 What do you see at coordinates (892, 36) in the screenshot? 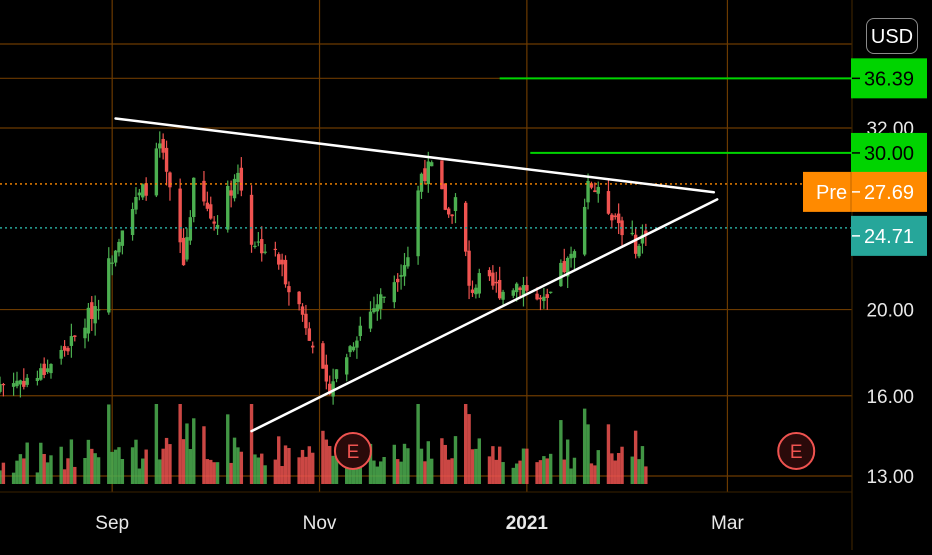
I see `currency-button: USD` at bounding box center [892, 36].